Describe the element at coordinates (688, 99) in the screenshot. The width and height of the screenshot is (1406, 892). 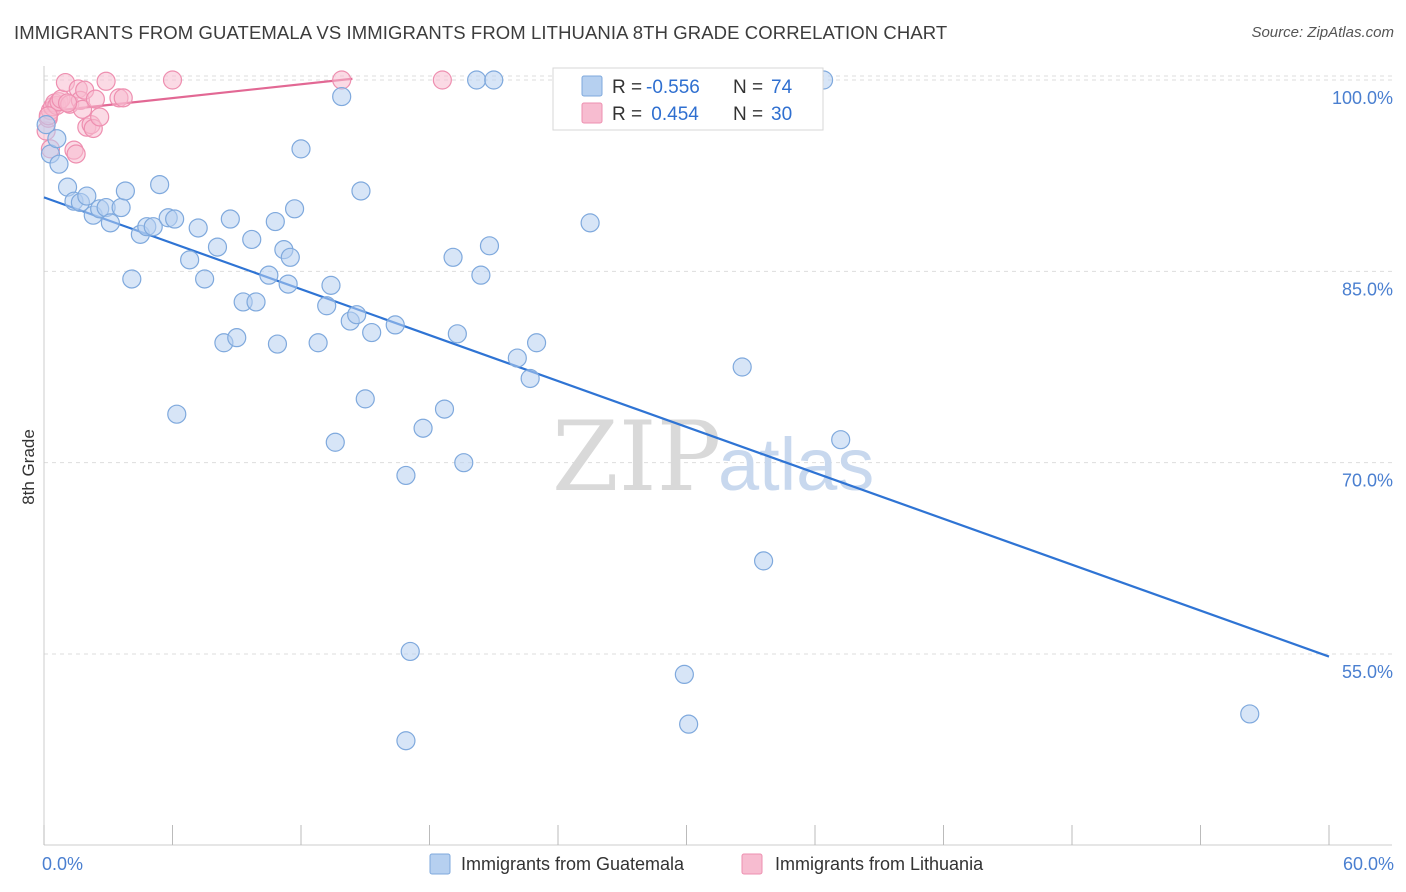
I see `correlation-legend: R = -0.556 N = 74 R = 0.454 N = 30` at that location.